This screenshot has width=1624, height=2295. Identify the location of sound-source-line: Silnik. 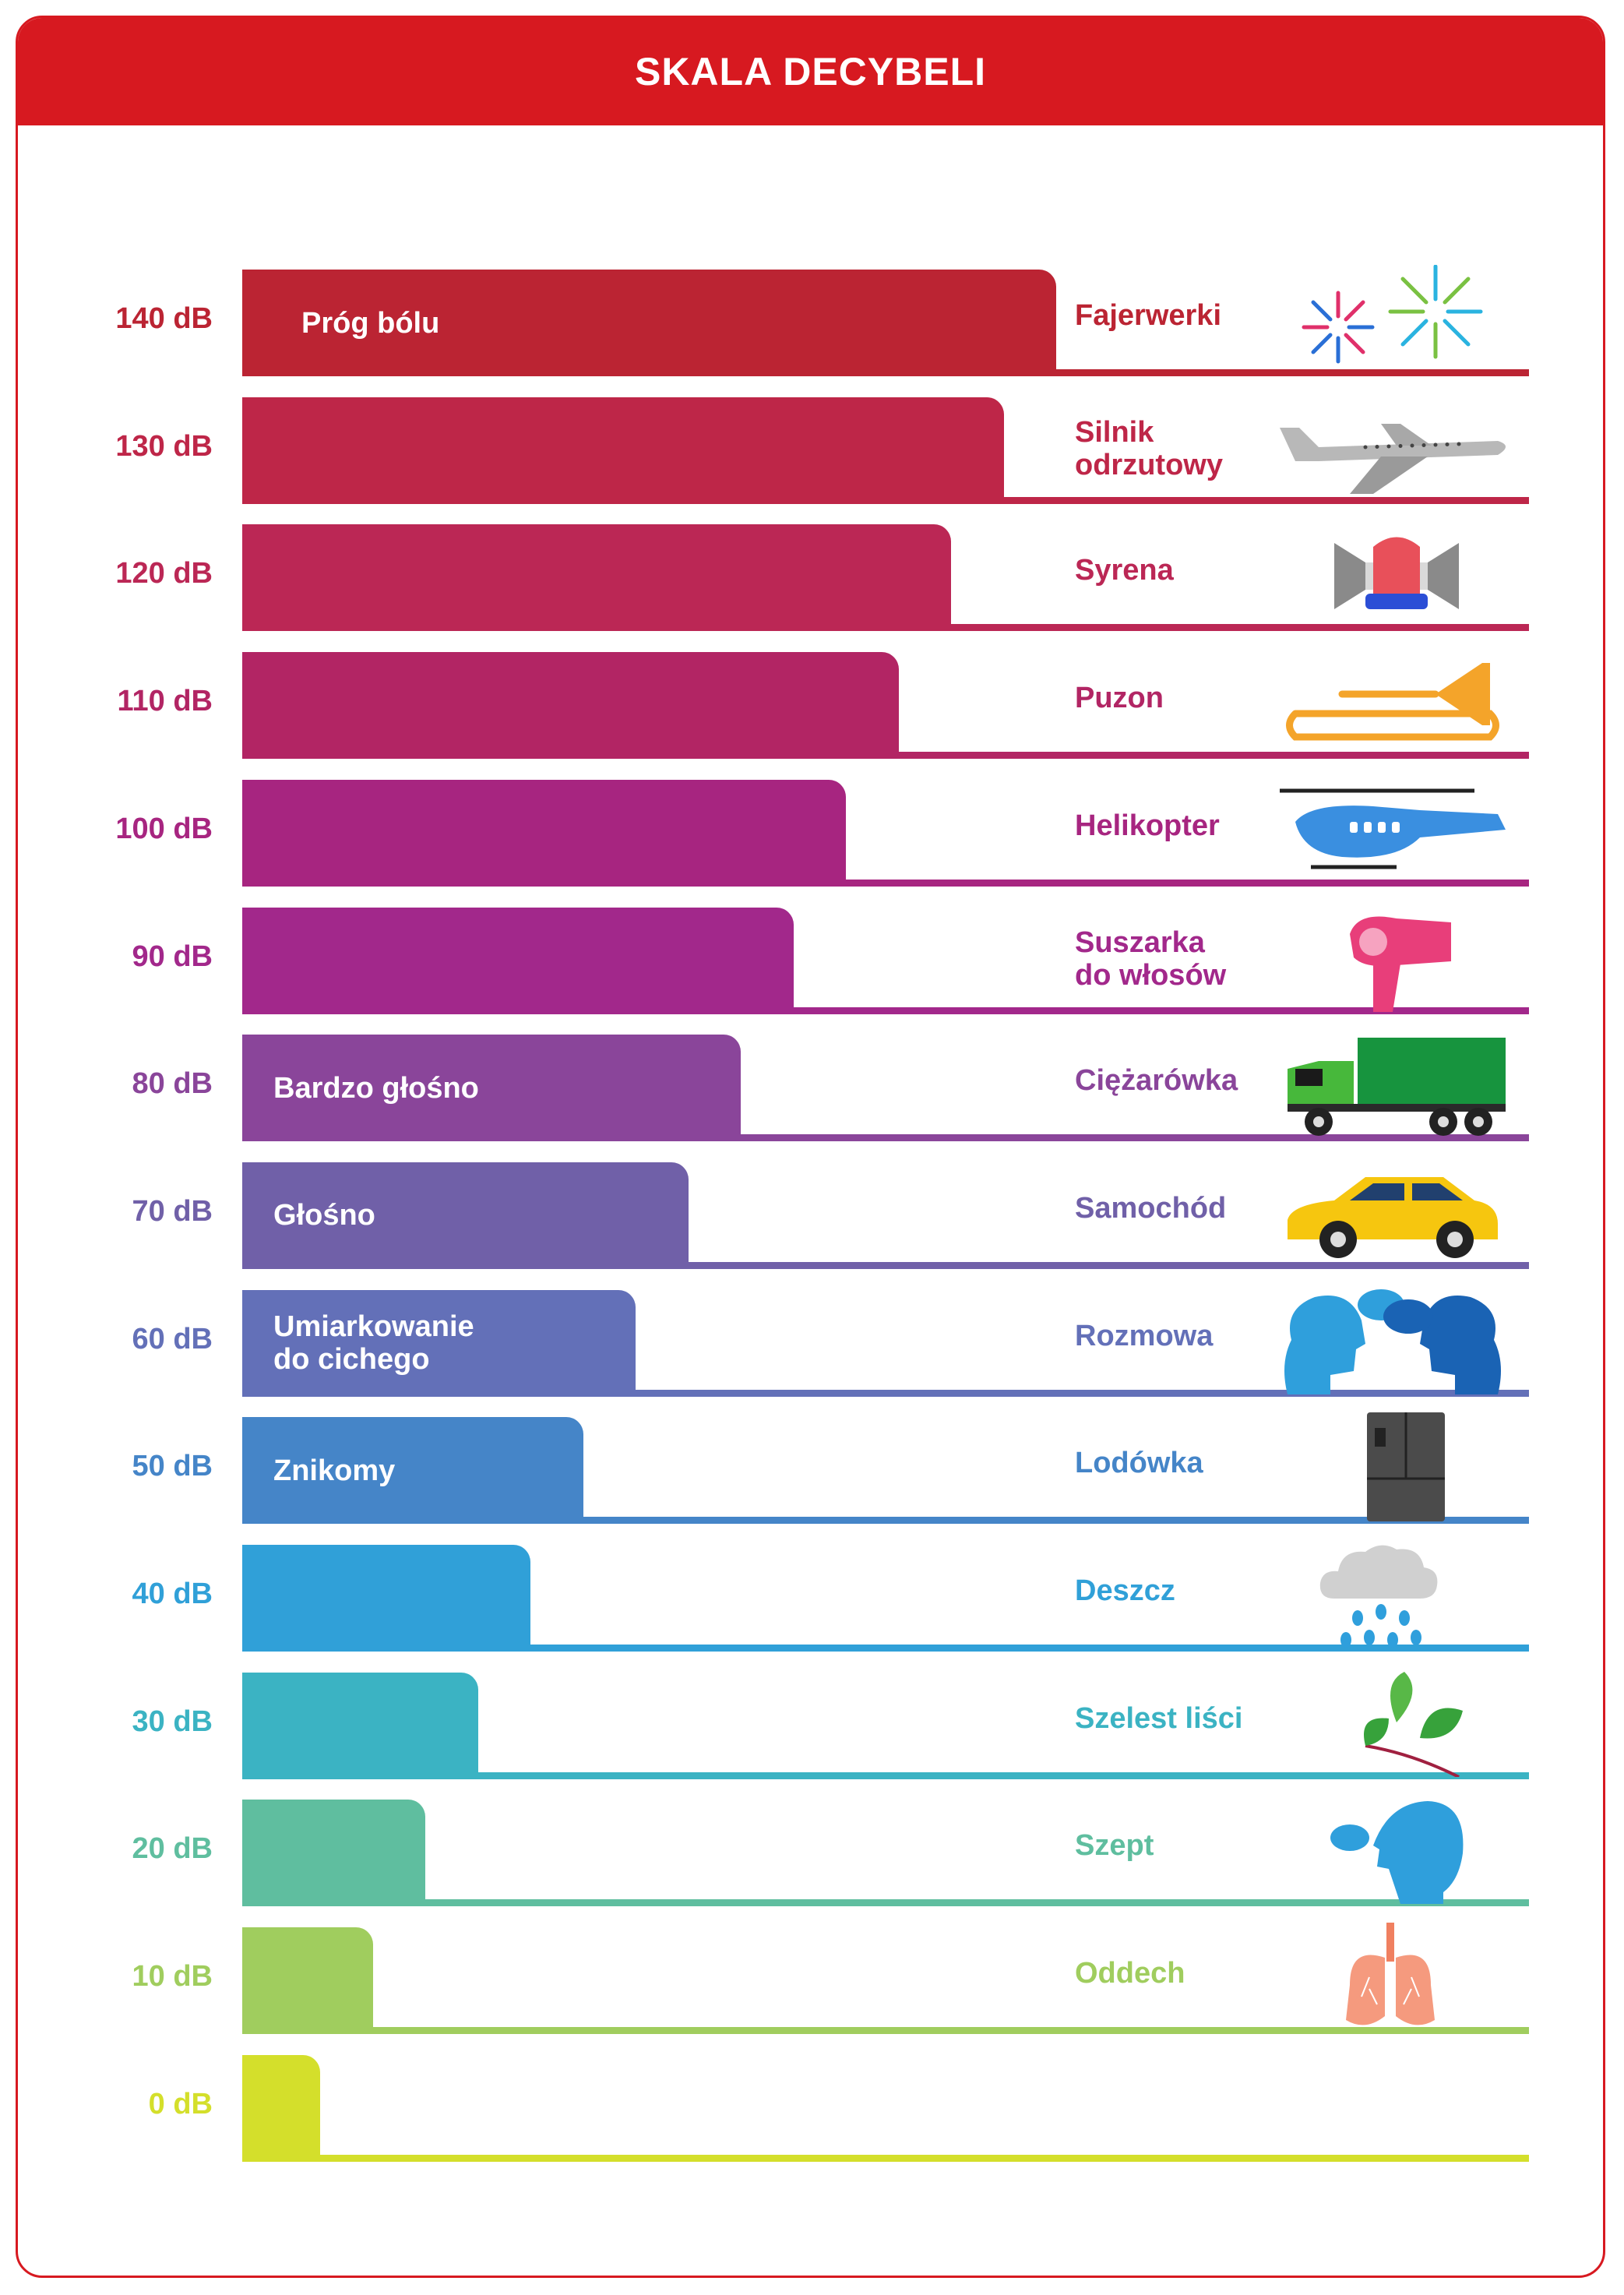
(1114, 432).